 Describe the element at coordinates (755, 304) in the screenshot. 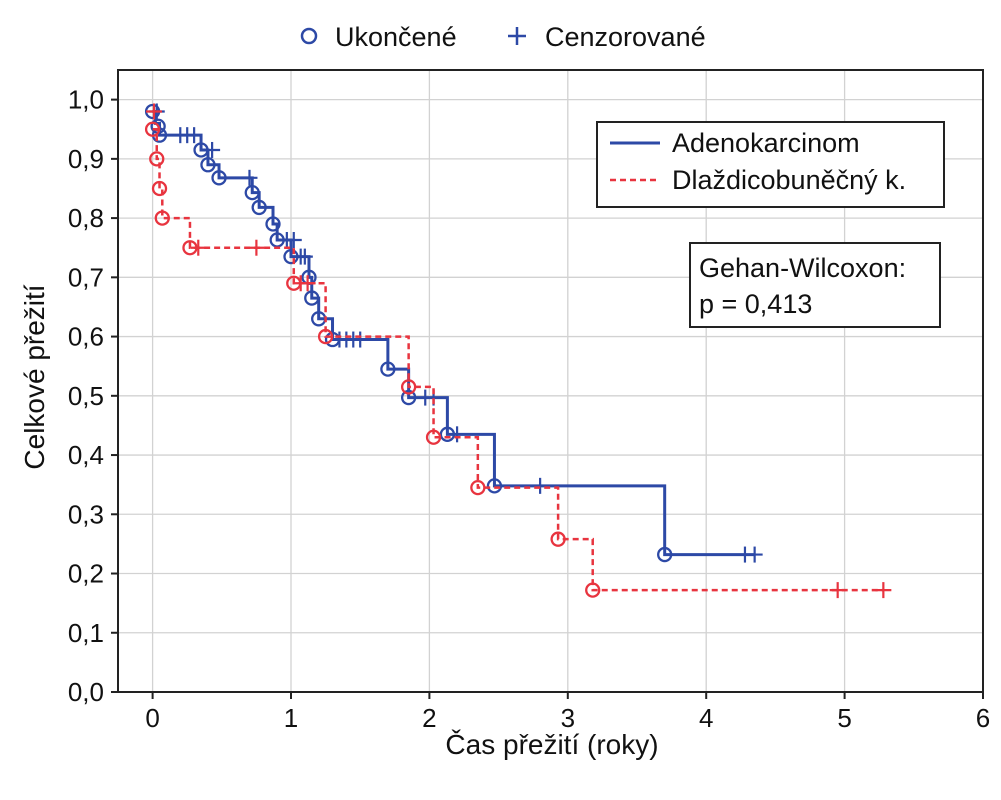

I see `statistics-p-value: p = 0,413` at that location.